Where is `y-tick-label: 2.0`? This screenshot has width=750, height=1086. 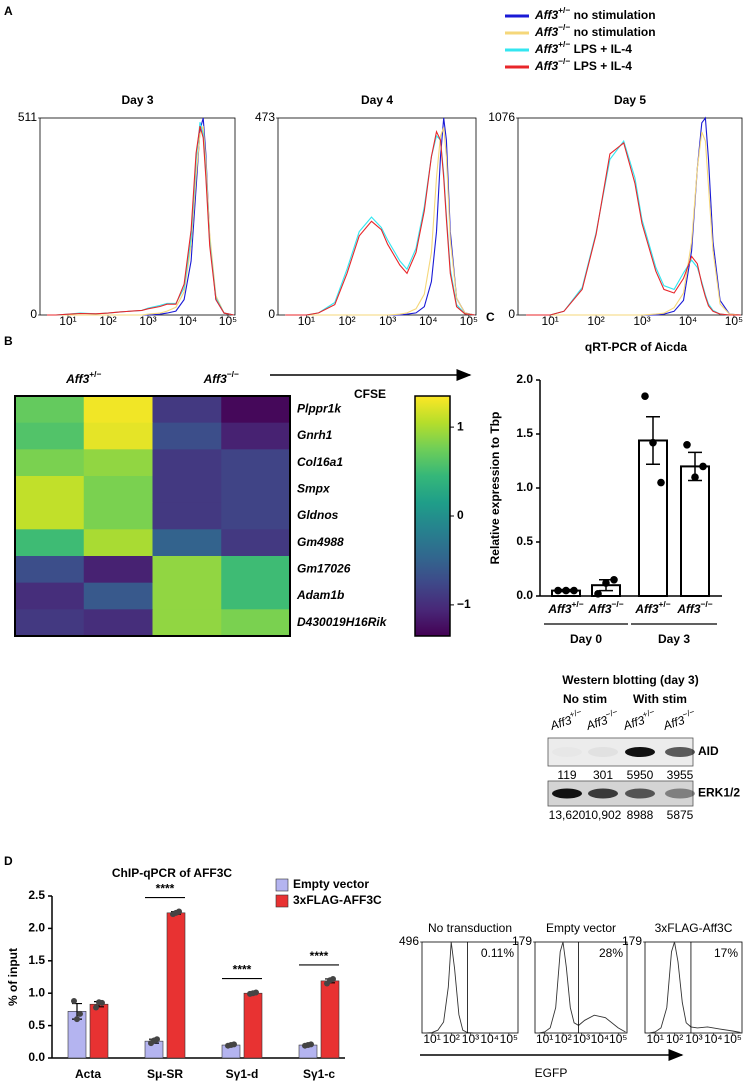 y-tick-label: 2.0 is located at coordinates (36, 928).